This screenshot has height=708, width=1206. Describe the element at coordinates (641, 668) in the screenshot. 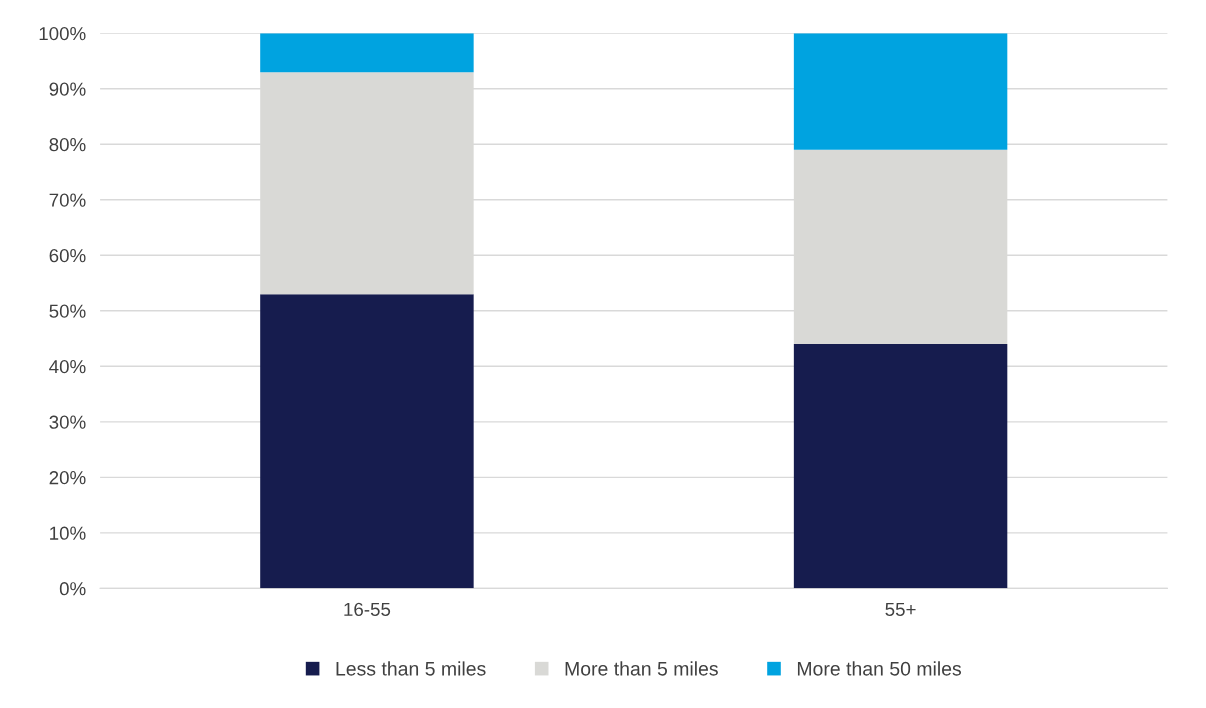

I see `legend-label: More than 5 miles` at that location.